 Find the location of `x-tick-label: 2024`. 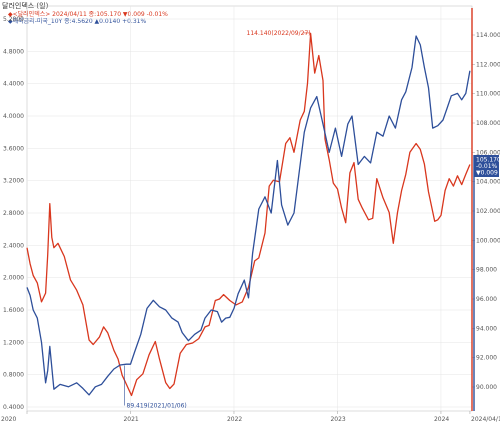

x-tick-label: 2024 is located at coordinates (441, 419).